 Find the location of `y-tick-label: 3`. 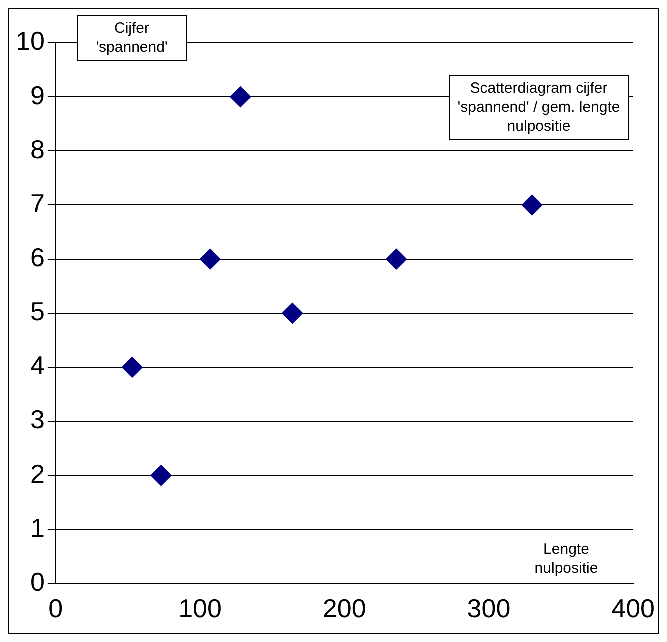

y-tick-label: 3 is located at coordinates (37, 419).